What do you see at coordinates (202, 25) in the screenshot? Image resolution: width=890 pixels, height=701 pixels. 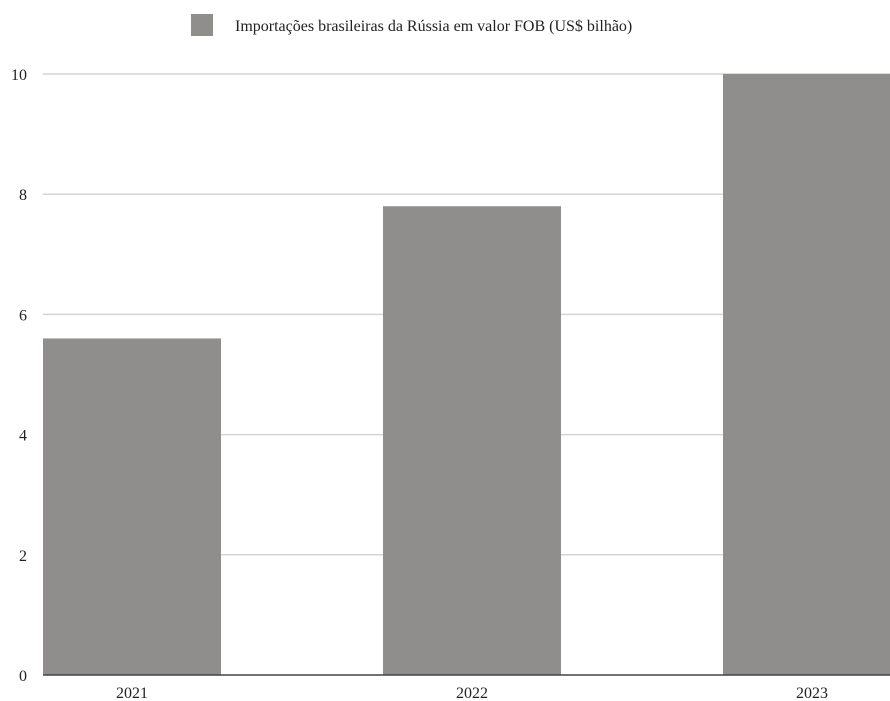 I see `legend-swatch` at bounding box center [202, 25].